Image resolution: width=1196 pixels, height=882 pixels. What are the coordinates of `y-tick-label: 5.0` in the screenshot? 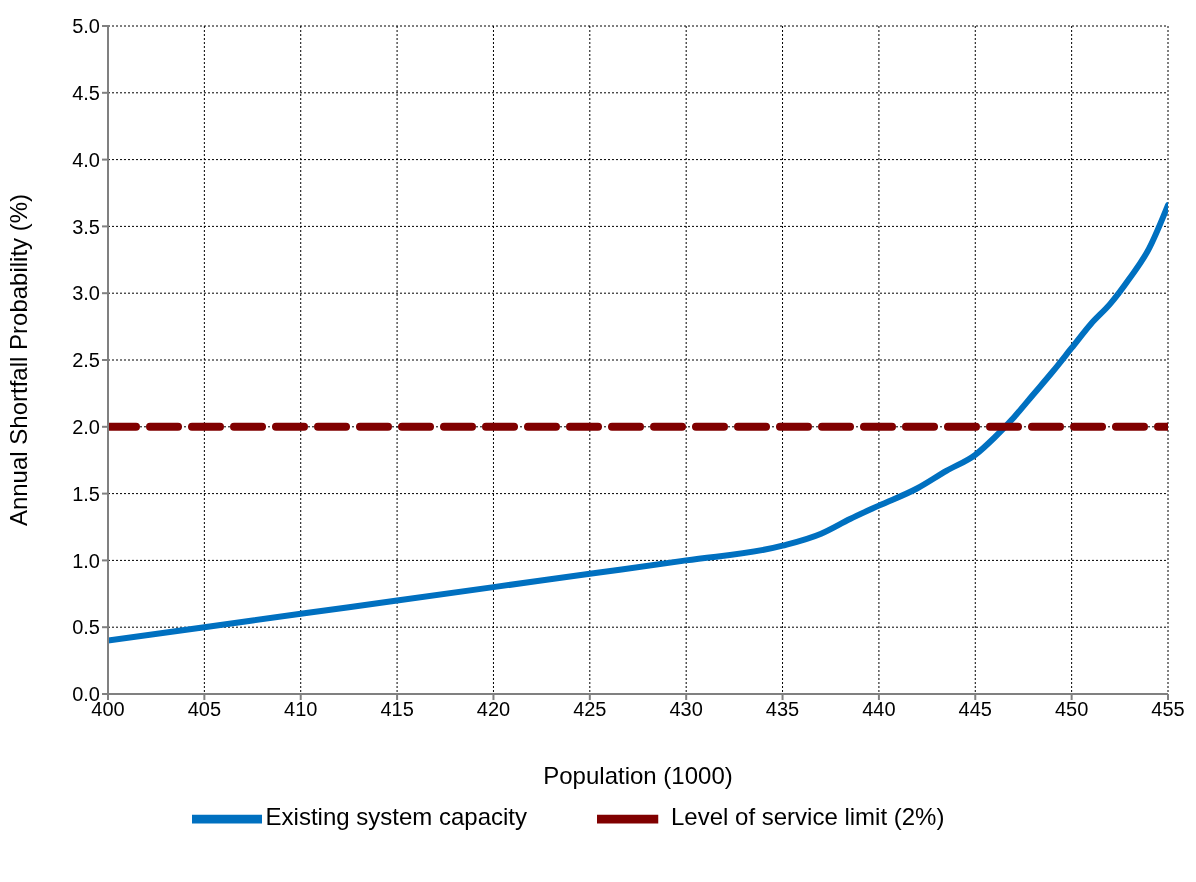 It's located at (86, 26).